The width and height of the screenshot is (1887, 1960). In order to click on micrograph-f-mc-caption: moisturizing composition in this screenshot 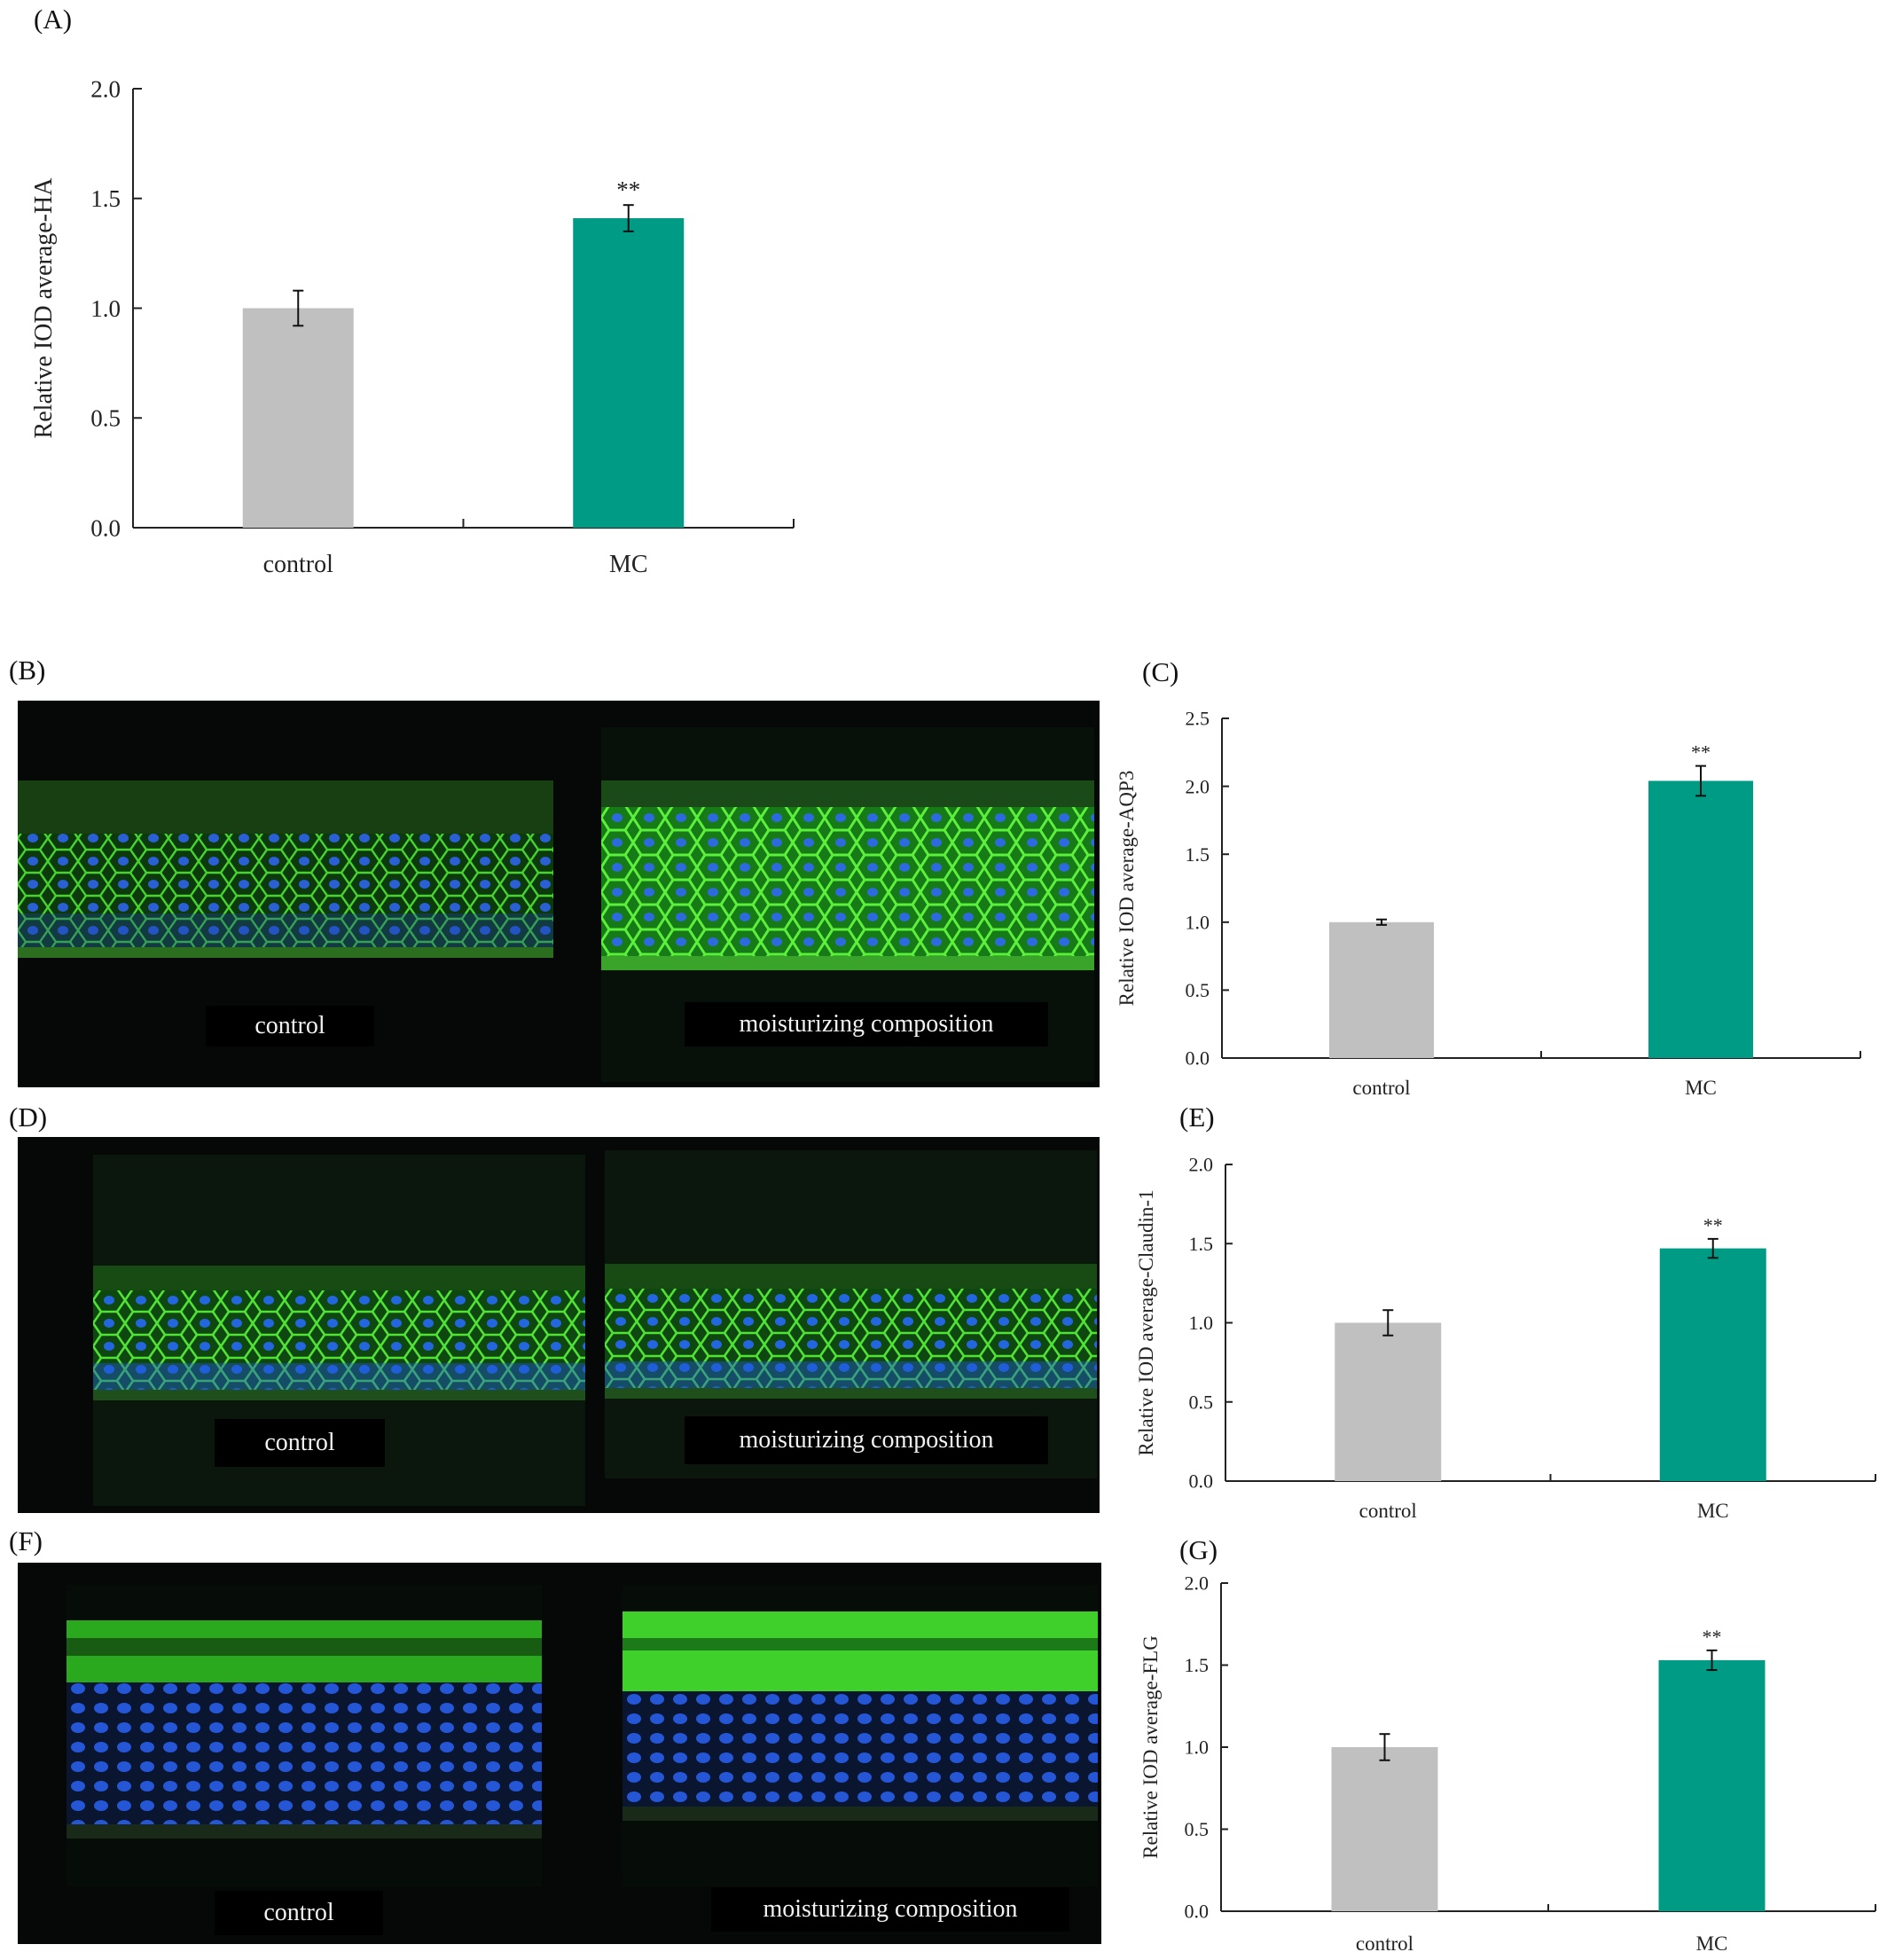, I will do `click(890, 1909)`.